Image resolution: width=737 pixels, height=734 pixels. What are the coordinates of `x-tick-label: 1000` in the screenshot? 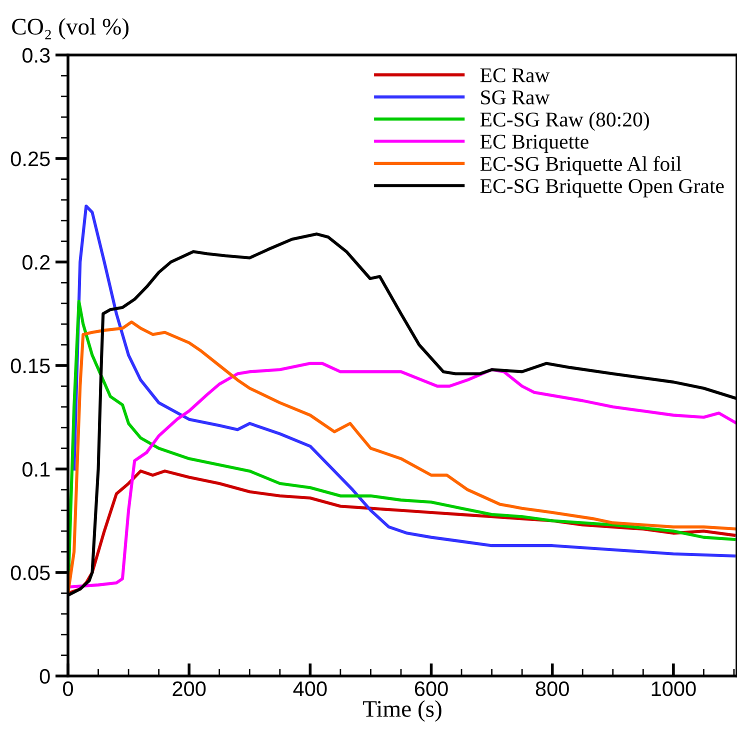 It's located at (674, 688).